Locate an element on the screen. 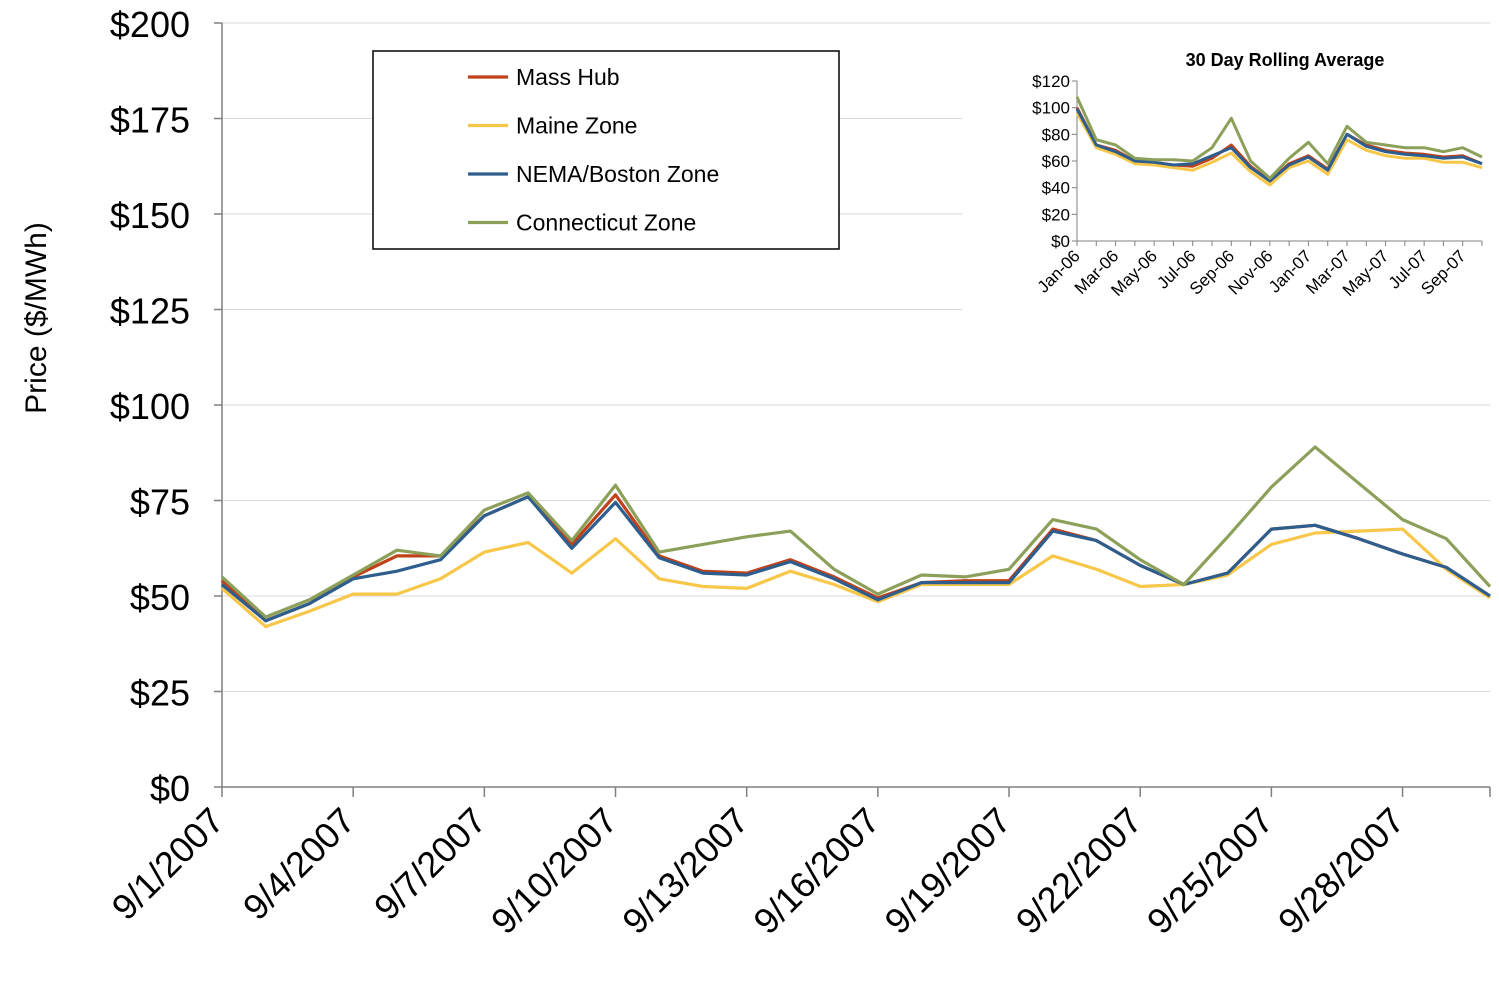 Image resolution: width=1499 pixels, height=986 pixels. y-tick-label: $125 is located at coordinates (150, 311).